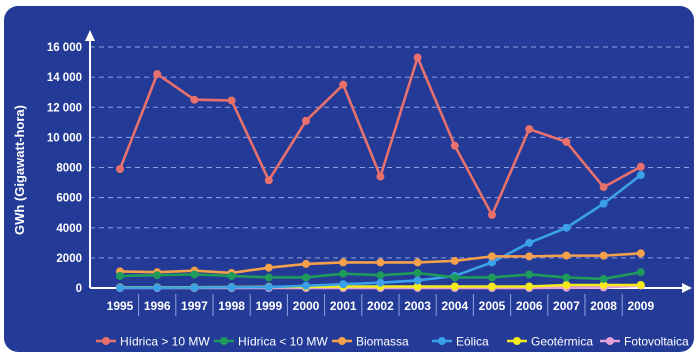 This screenshot has height=356, width=698. Describe the element at coordinates (194, 306) in the screenshot. I see `x-tick-label: 1997` at that location.